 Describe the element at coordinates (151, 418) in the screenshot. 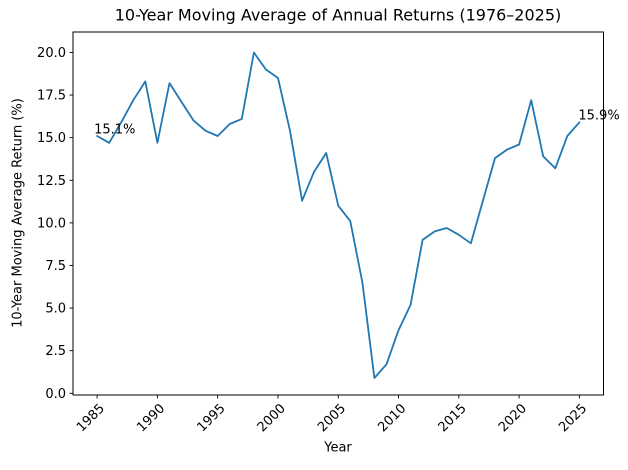

I see `x-tick-label: 1990` at that location.